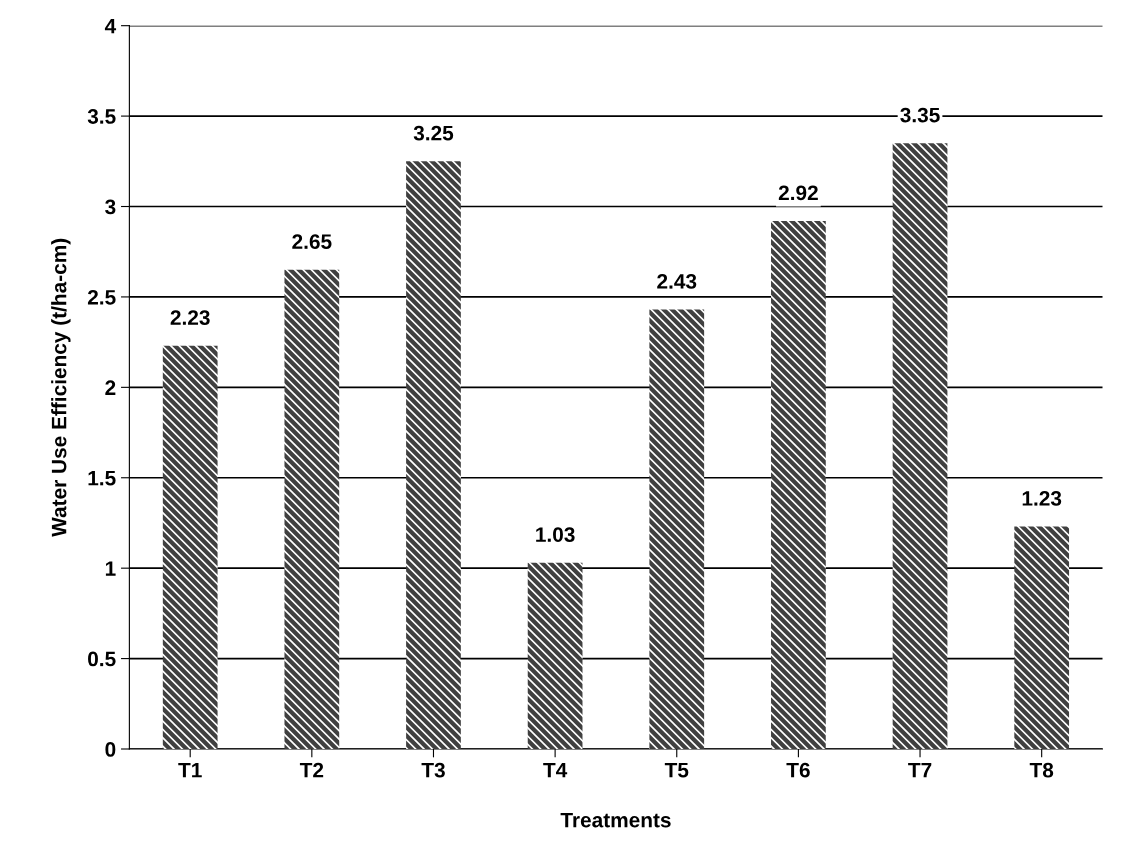  Describe the element at coordinates (555, 770) in the screenshot. I see `x-tick-label: T4` at that location.